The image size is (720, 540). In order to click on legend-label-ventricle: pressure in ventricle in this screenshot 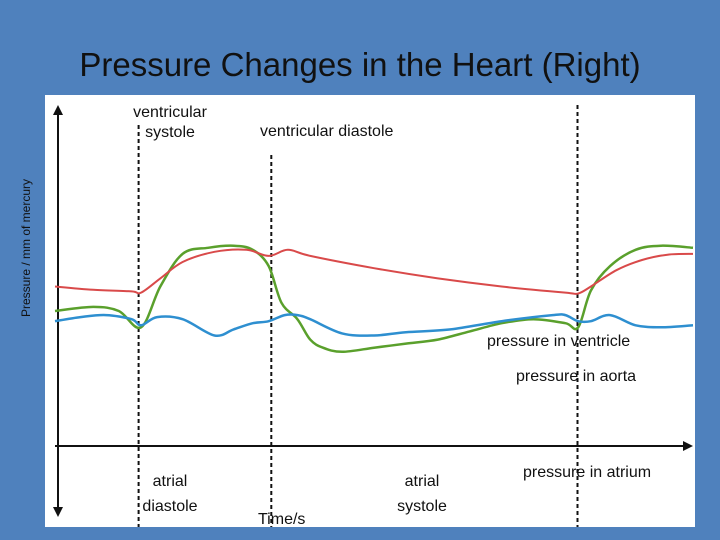, I will do `click(558, 341)`.